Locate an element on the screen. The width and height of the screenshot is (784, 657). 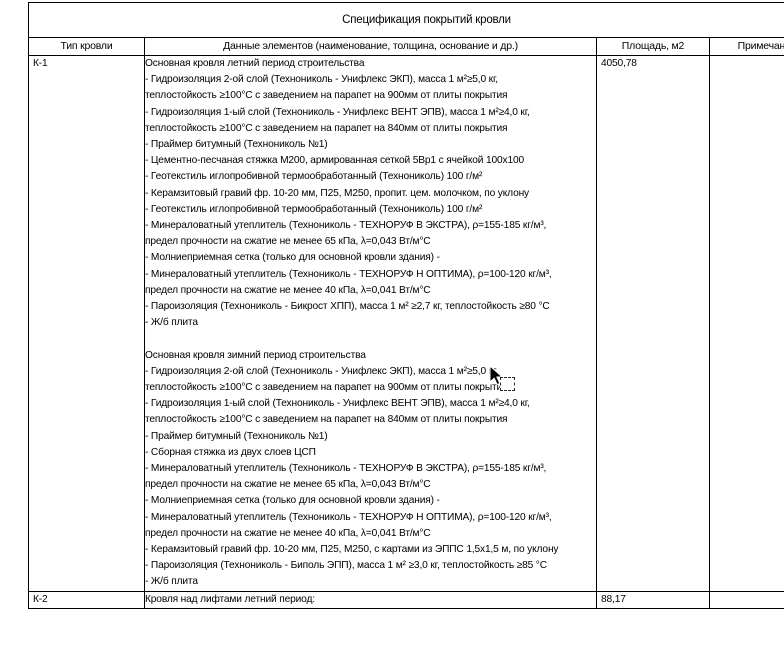
roof-area-cell: 88,17 is located at coordinates (653, 599).